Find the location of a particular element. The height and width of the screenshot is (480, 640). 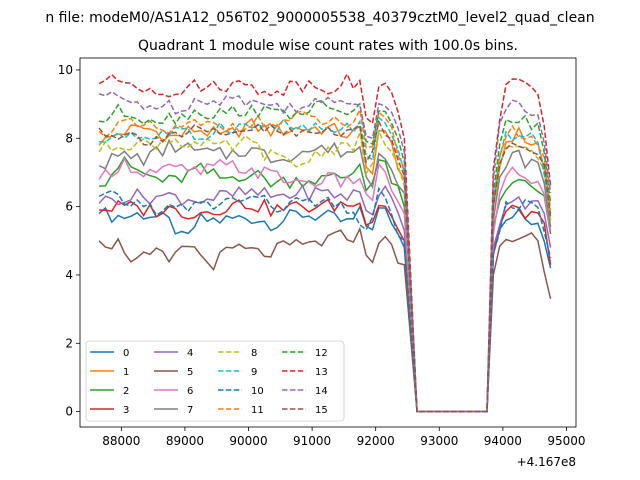

y-tick-label: 2 is located at coordinates (69, 343).